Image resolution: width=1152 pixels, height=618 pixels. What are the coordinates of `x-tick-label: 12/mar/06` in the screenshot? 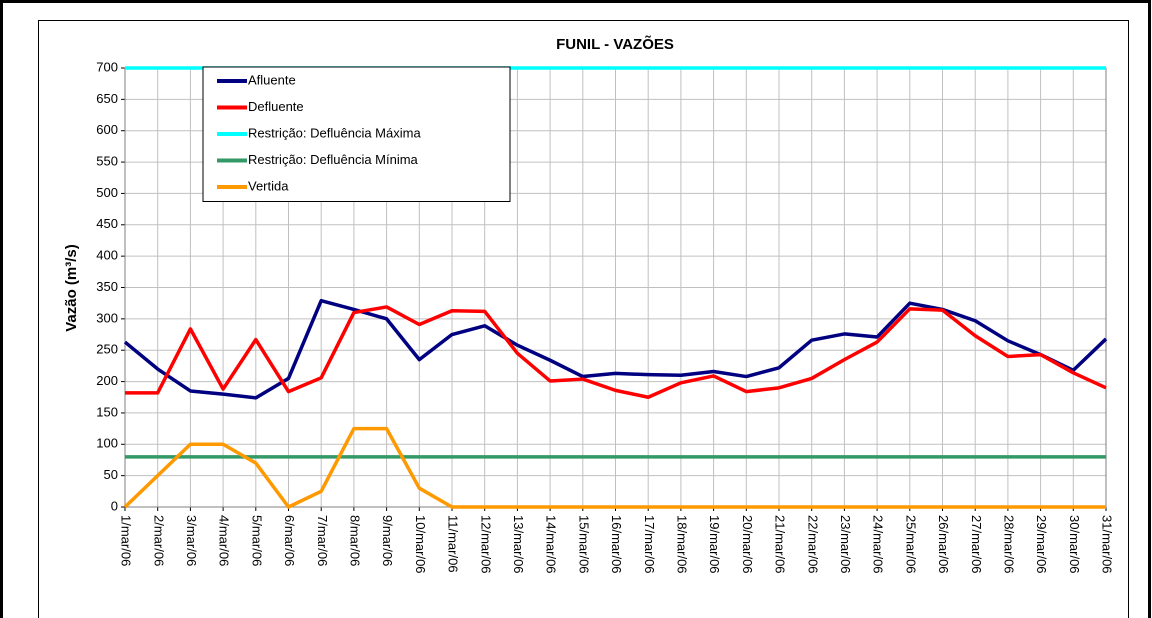 It's located at (485, 544).